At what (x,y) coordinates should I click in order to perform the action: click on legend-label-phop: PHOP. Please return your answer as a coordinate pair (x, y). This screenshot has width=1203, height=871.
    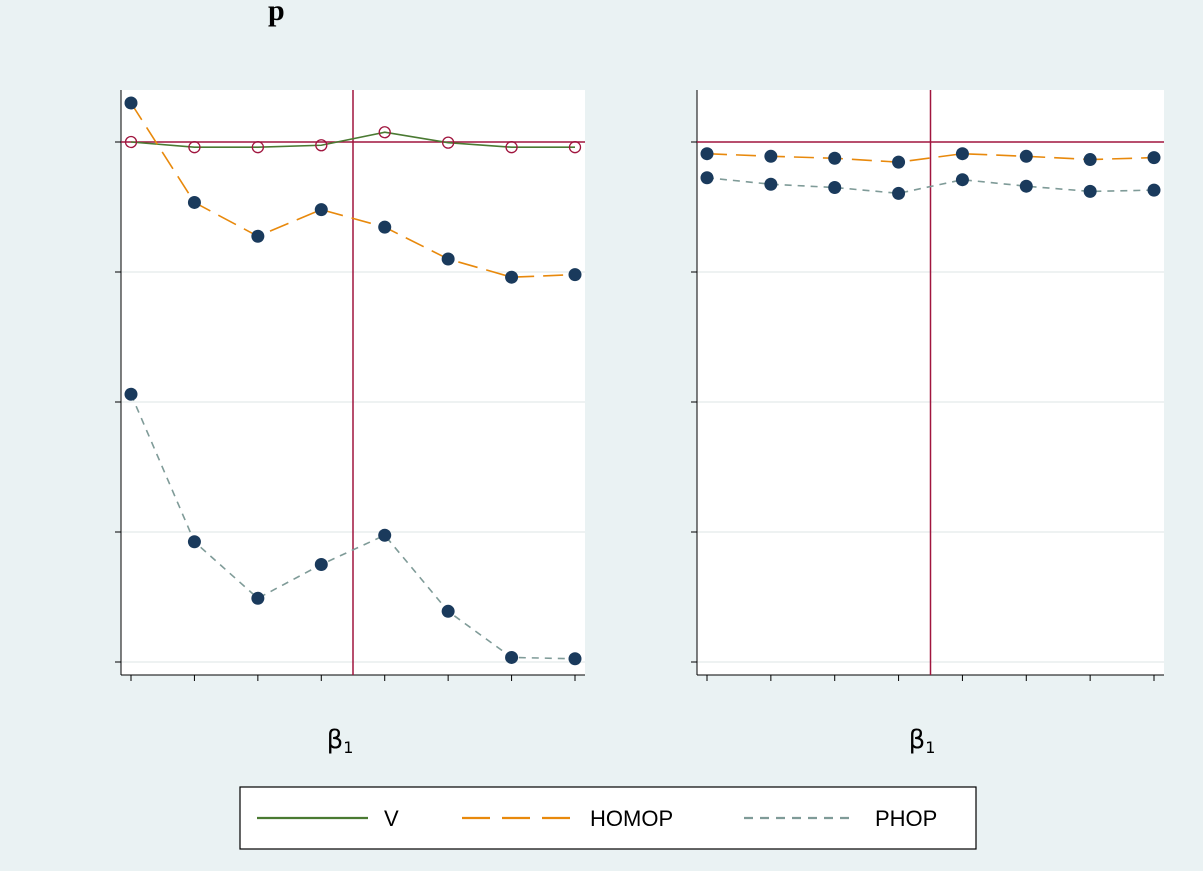
    Looking at the image, I should click on (906, 818).